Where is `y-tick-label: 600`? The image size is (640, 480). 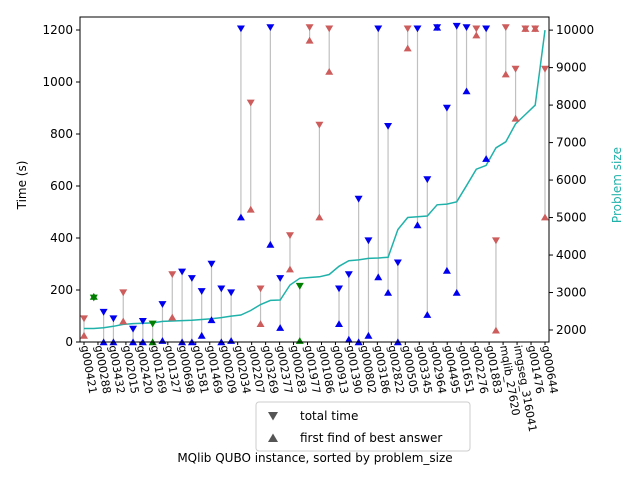 y-tick-label: 600 is located at coordinates (61, 186).